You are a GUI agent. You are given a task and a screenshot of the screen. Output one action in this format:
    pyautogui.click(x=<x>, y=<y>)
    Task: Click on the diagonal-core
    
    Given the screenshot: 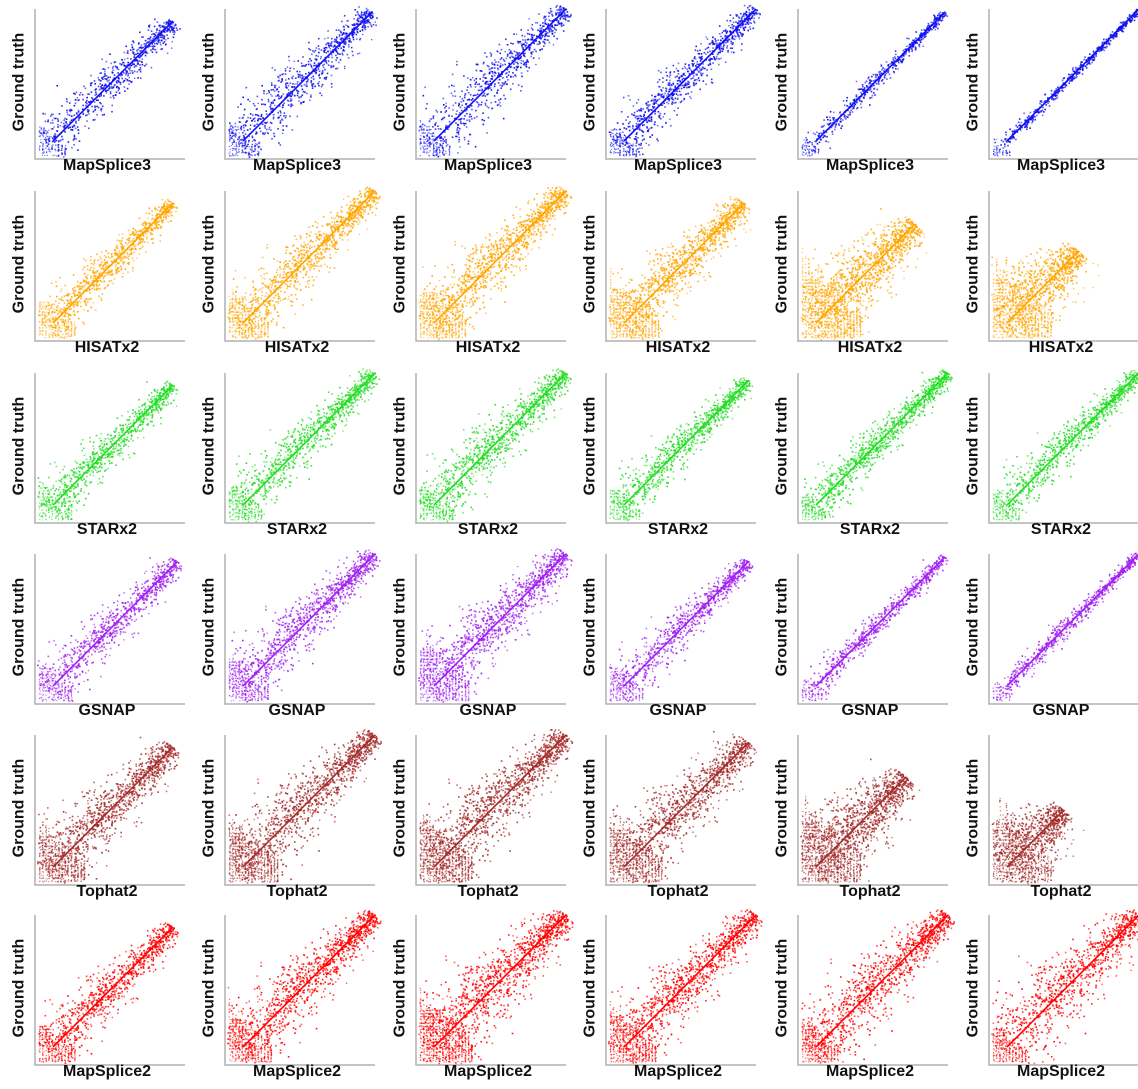 What is the action you would take?
    pyautogui.click(x=690, y=75)
    